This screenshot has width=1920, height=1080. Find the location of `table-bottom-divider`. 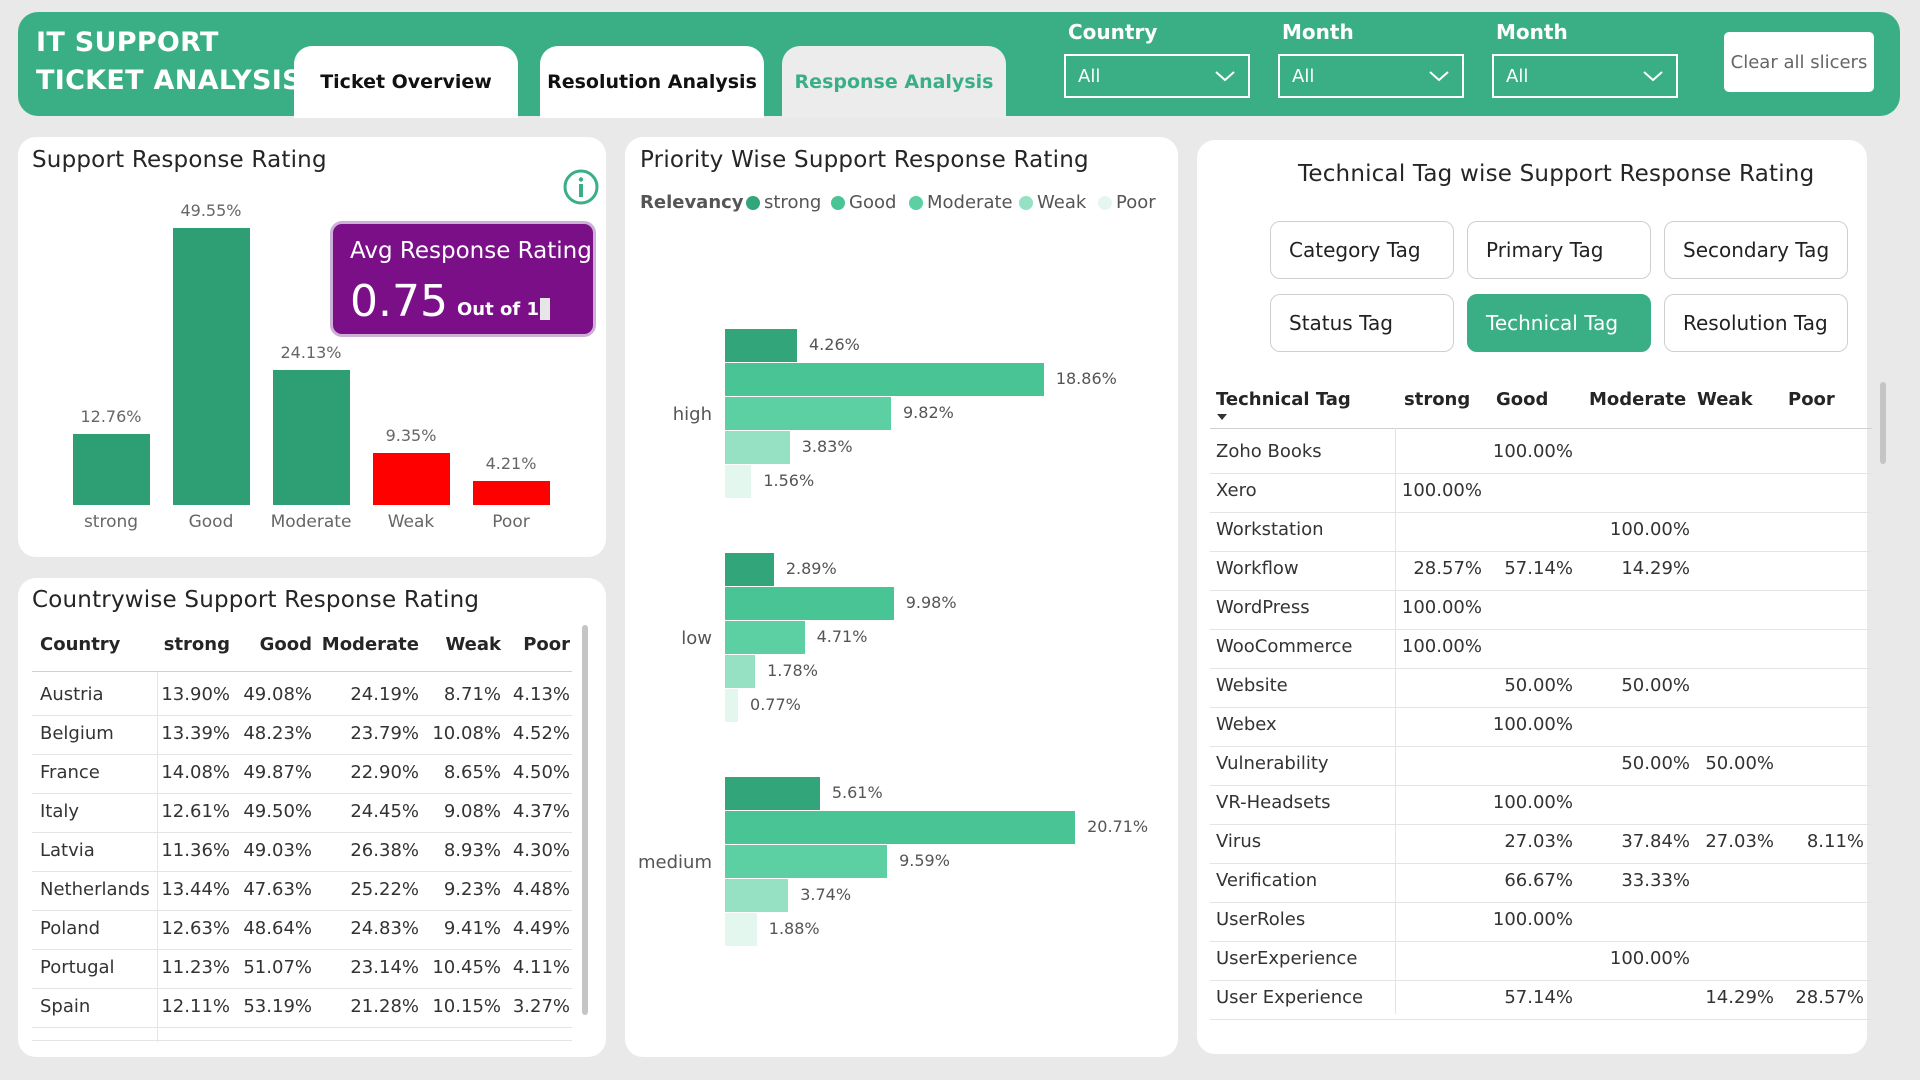

table-bottom-divider is located at coordinates (302, 1040).